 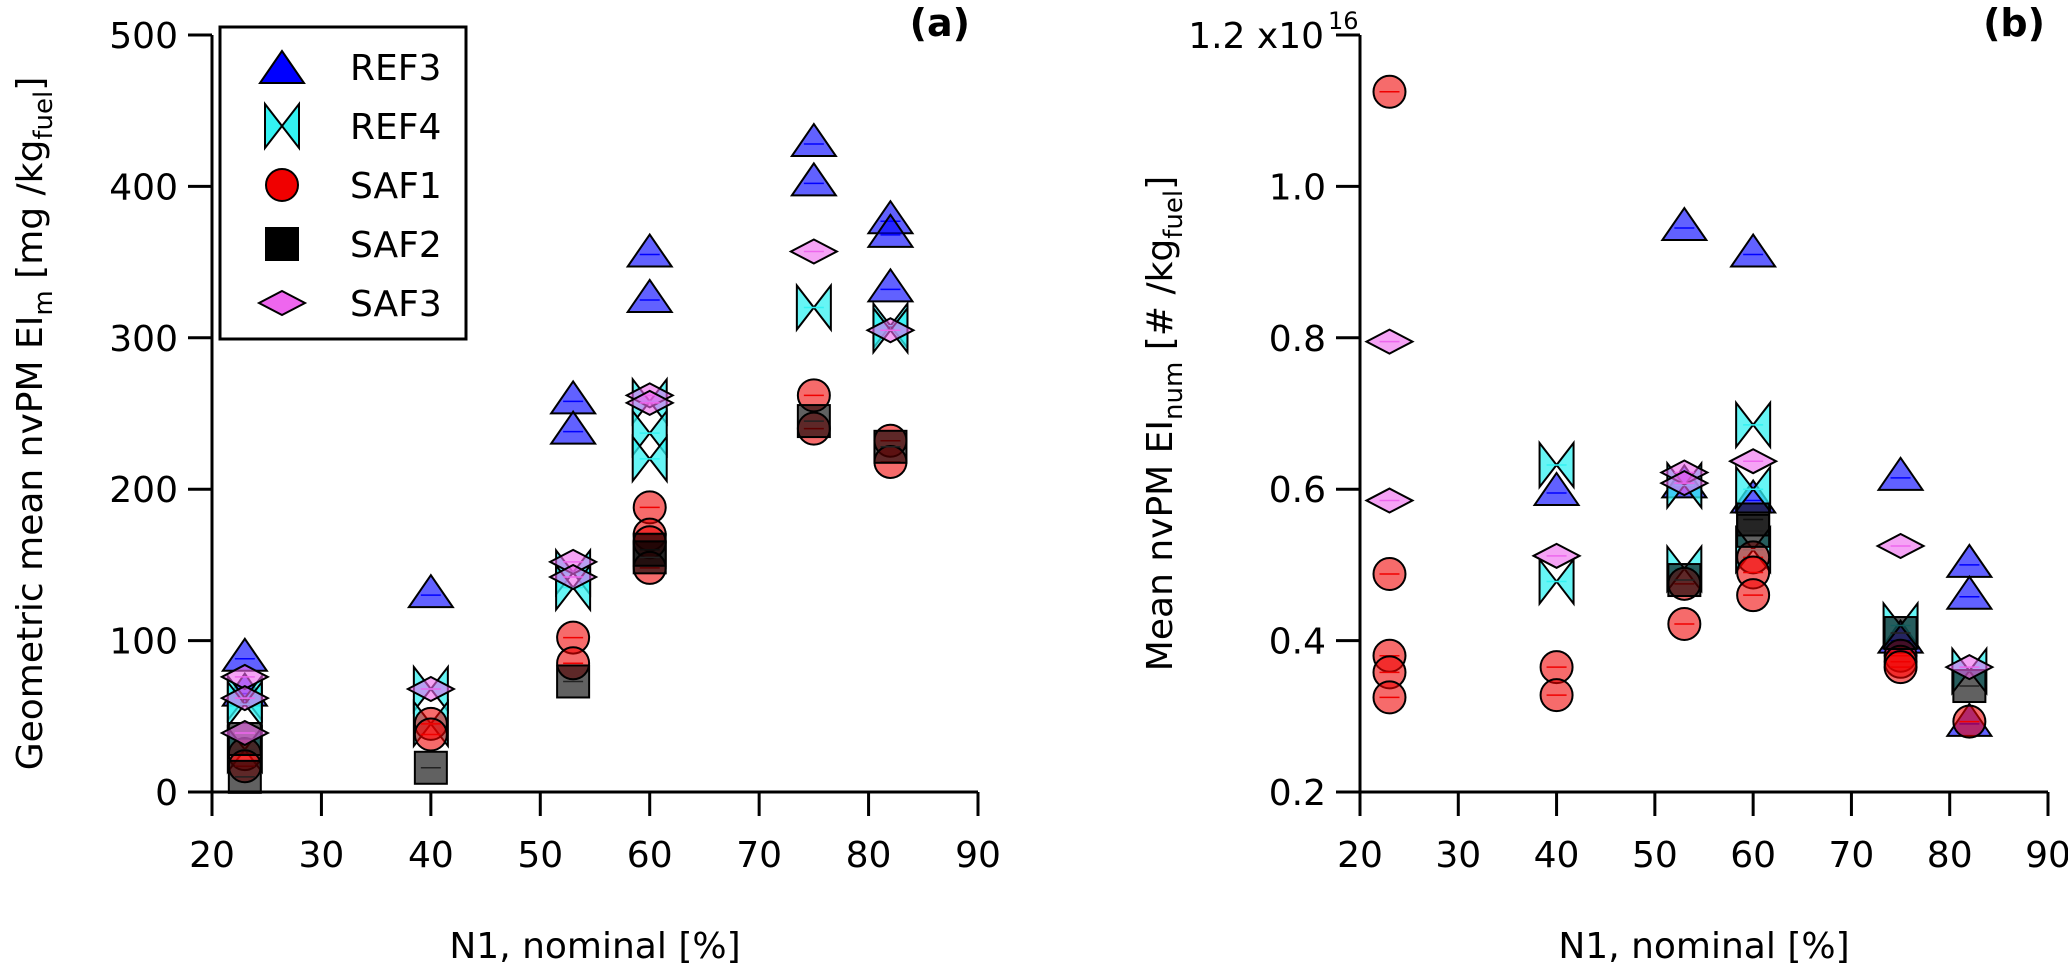 What do you see at coordinates (1297, 642) in the screenshot?
I see `y-tick-label: 0.4` at bounding box center [1297, 642].